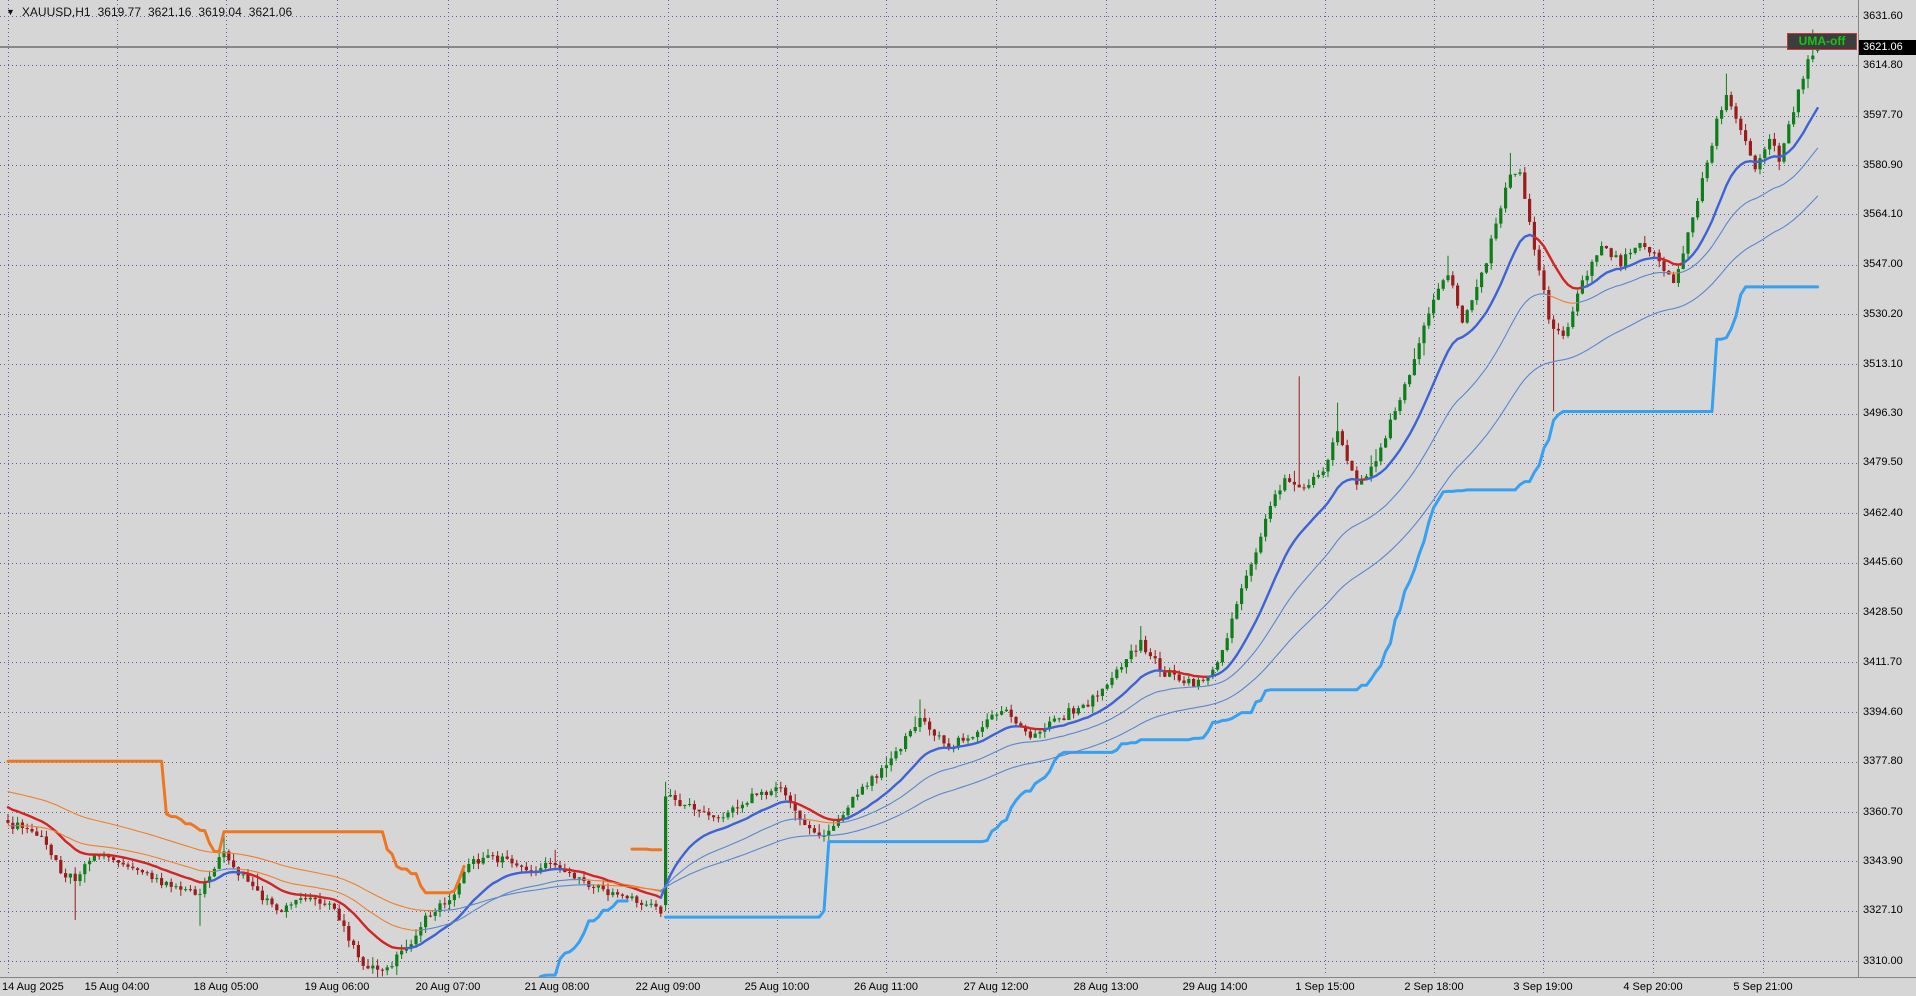 The image size is (1916, 996). I want to click on time-tick-label: 5 Sep 21:00, so click(1763, 987).